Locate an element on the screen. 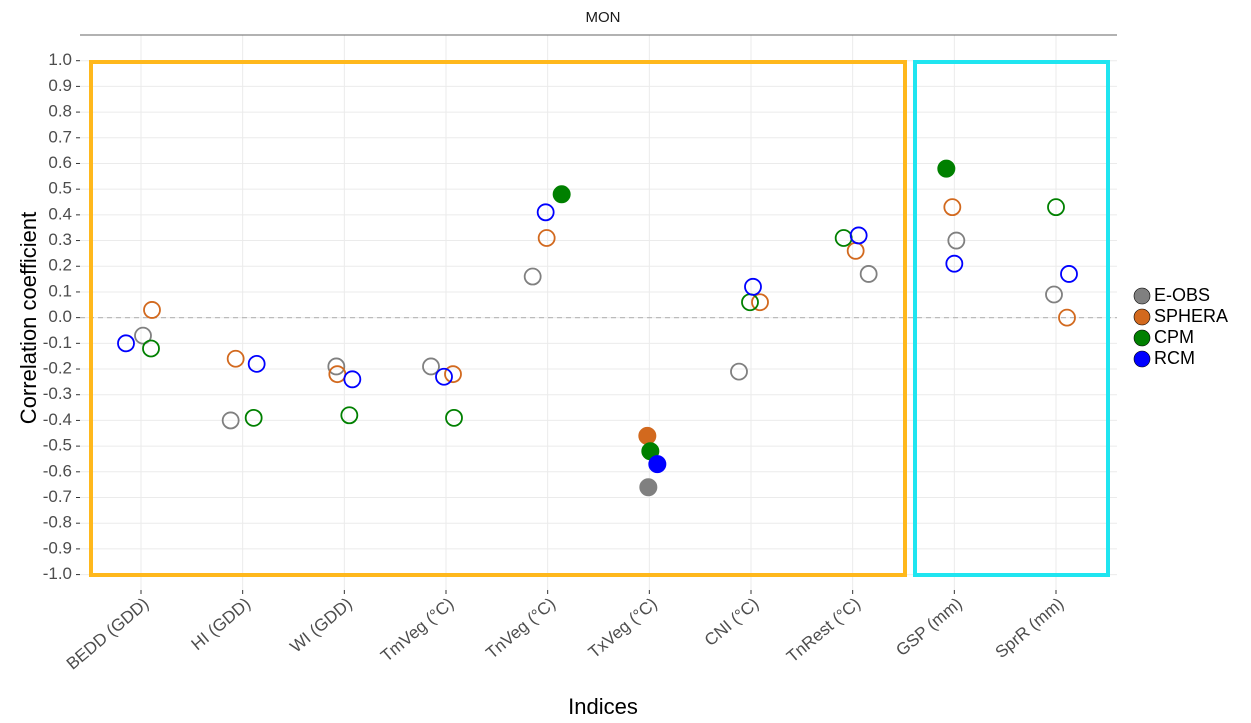 The width and height of the screenshot is (1251, 723). y-tick-label: -1.0 is located at coordinates (57, 573).